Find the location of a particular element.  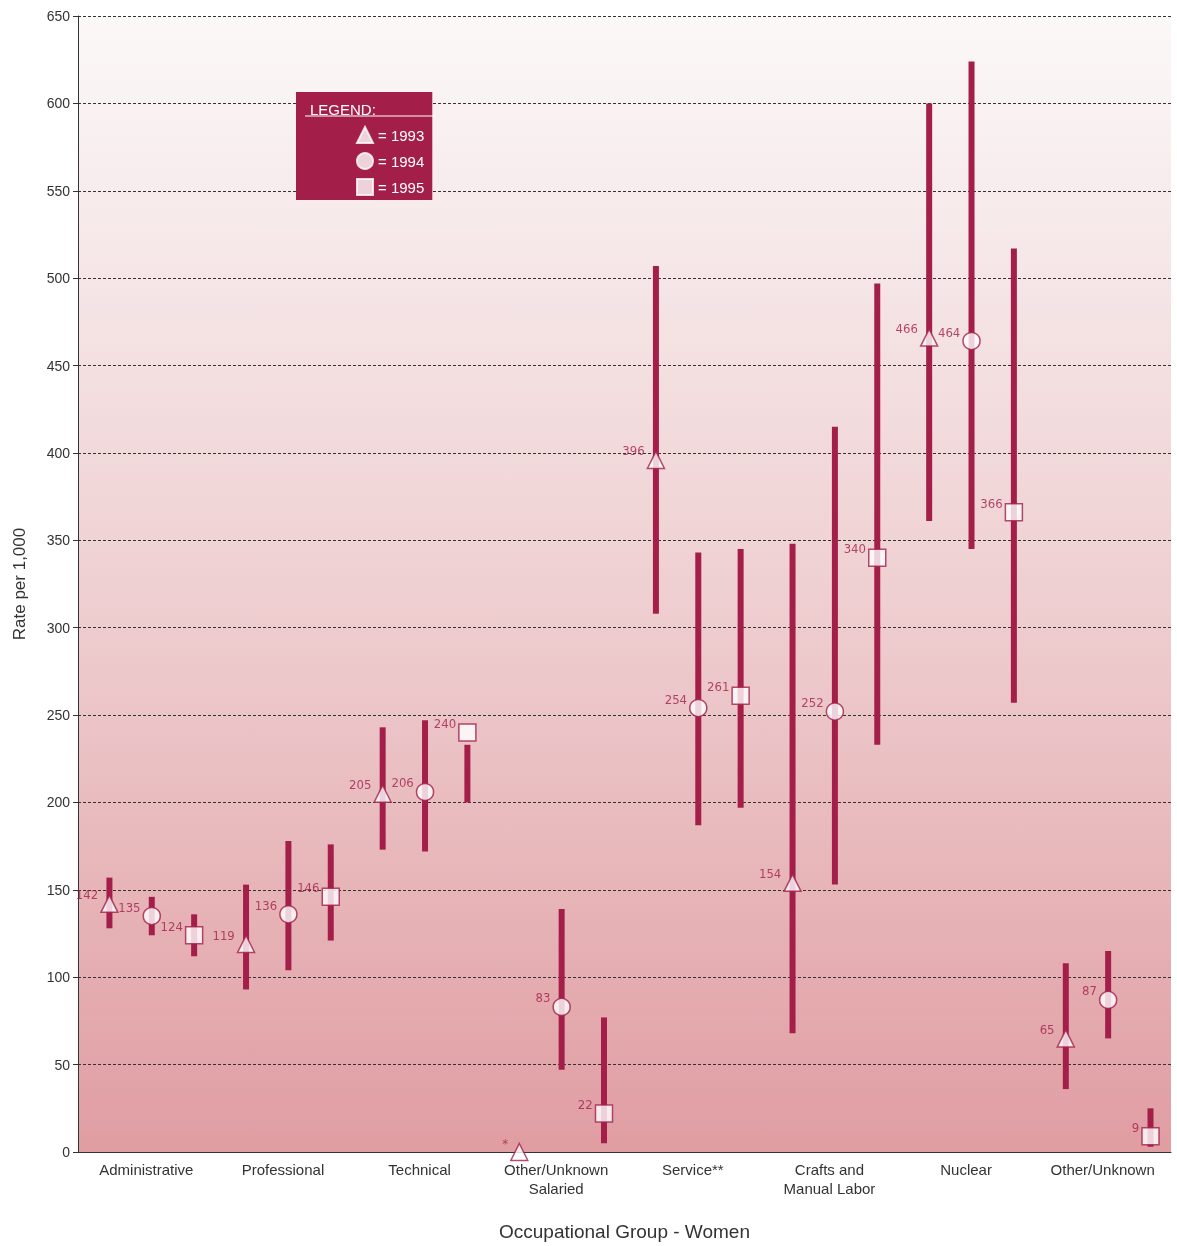

data-label: 9 is located at coordinates (1135, 1127).